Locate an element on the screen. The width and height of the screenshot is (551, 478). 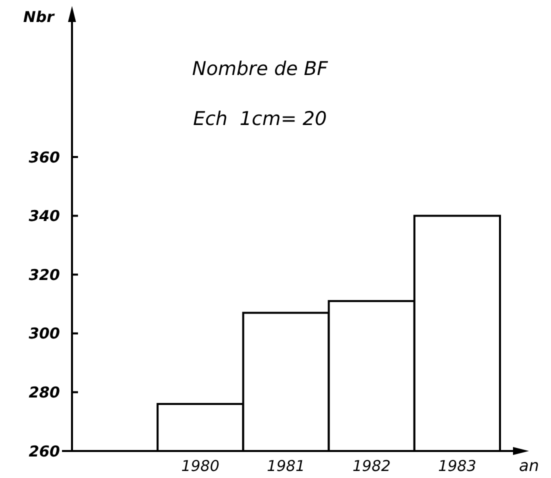
x-tick-label: 1980 is located at coordinates (200, 466).